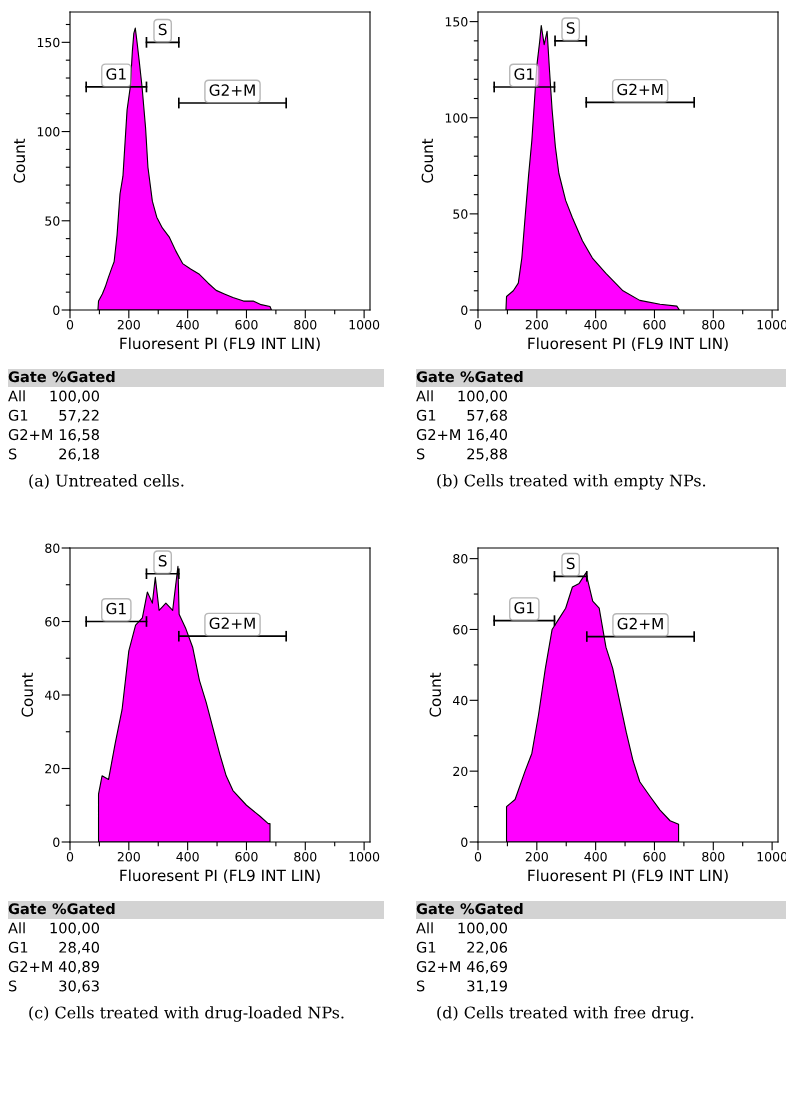 This screenshot has height=1094, width=786. What do you see at coordinates (79, 416) in the screenshot?
I see `text: 57,22` at bounding box center [79, 416].